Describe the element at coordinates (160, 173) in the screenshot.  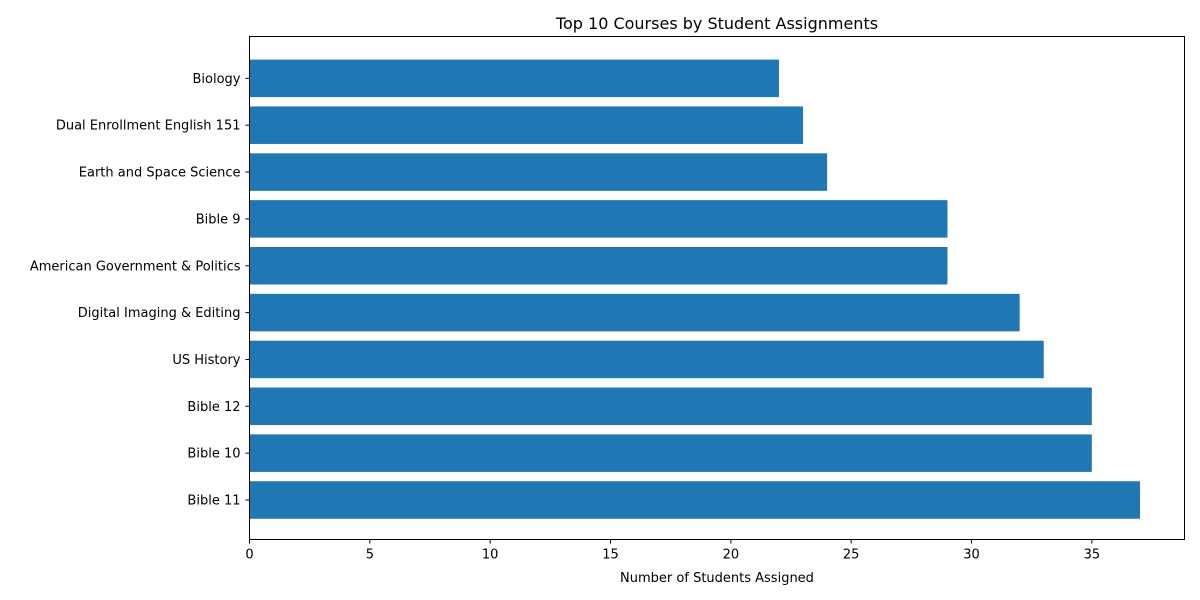
I see `y-tick-label: Earth and Space Science` at that location.